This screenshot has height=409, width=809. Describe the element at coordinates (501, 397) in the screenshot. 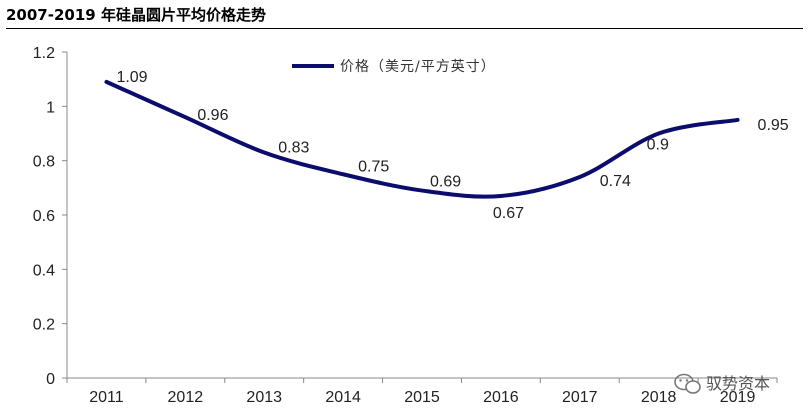

I see `x-tick-label: 2016` at that location.